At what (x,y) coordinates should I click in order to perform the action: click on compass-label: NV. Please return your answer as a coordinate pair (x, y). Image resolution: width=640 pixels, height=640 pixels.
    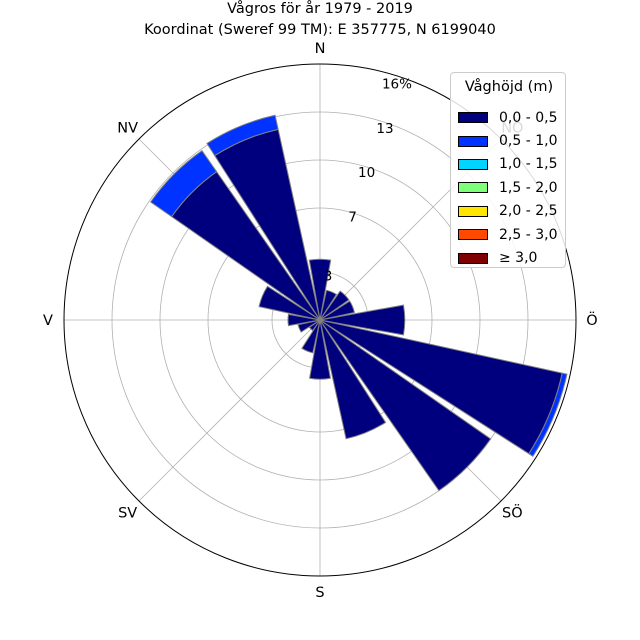
    Looking at the image, I should click on (127, 129).